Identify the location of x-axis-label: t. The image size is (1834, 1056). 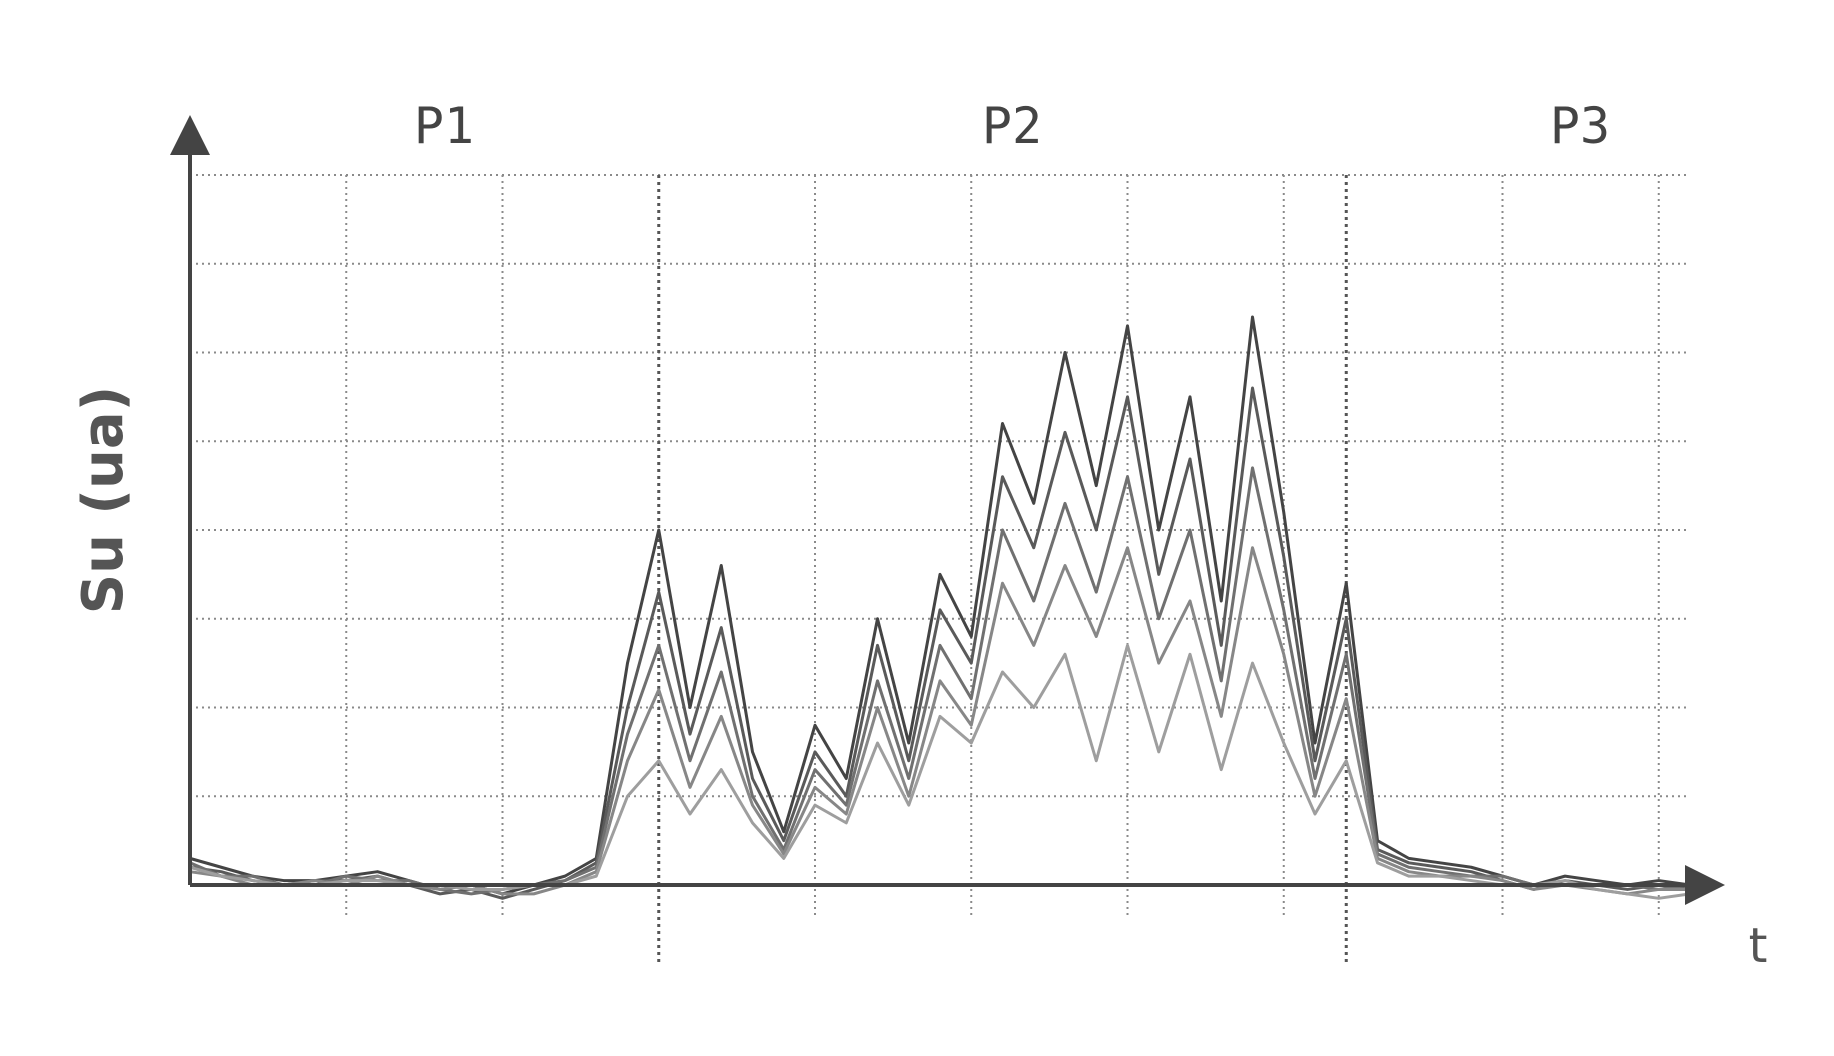
(1758, 946).